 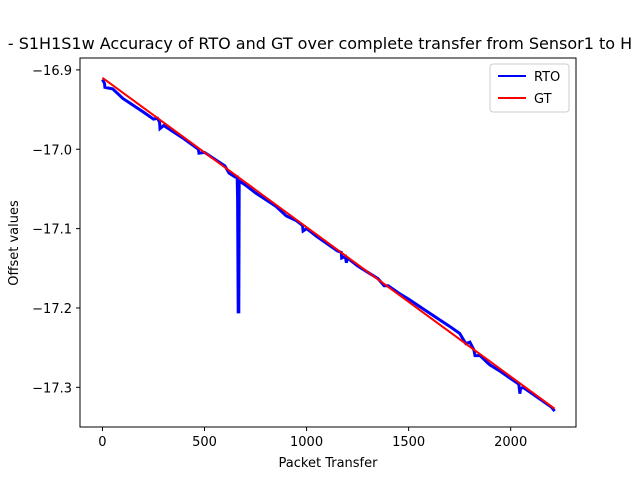 What do you see at coordinates (52, 388) in the screenshot?
I see `y-tick-label: −17.3` at bounding box center [52, 388].